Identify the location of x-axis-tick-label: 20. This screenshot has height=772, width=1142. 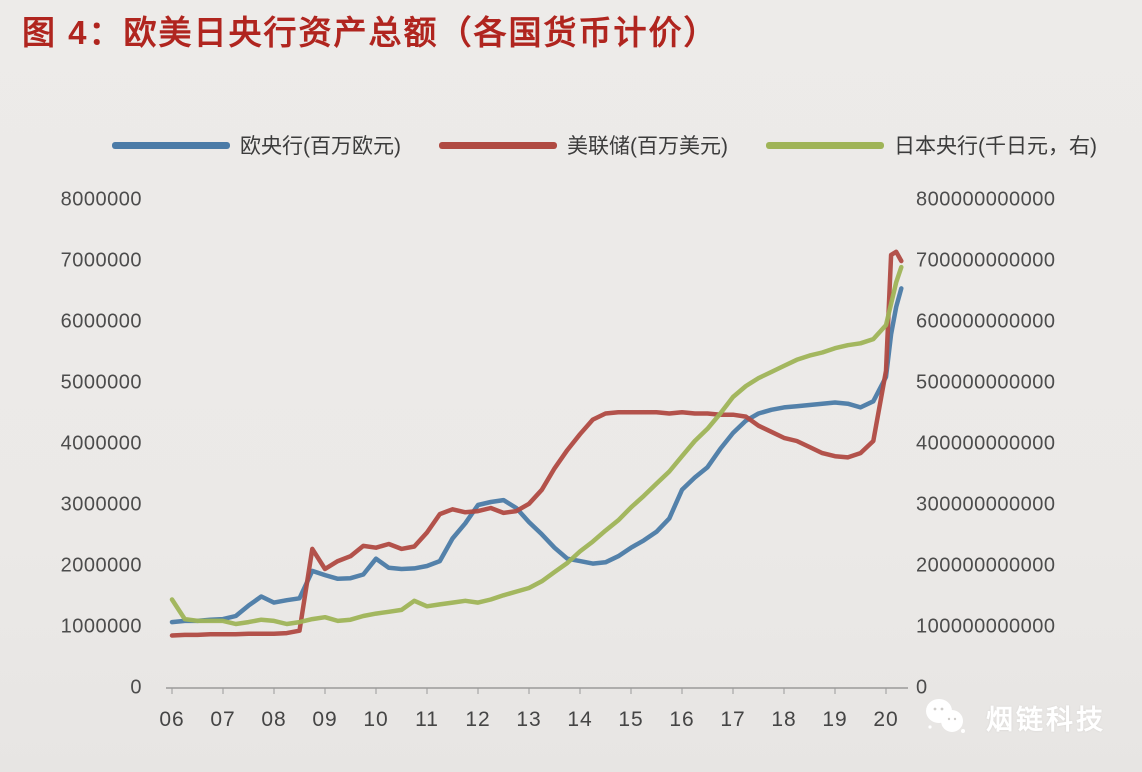
(886, 719).